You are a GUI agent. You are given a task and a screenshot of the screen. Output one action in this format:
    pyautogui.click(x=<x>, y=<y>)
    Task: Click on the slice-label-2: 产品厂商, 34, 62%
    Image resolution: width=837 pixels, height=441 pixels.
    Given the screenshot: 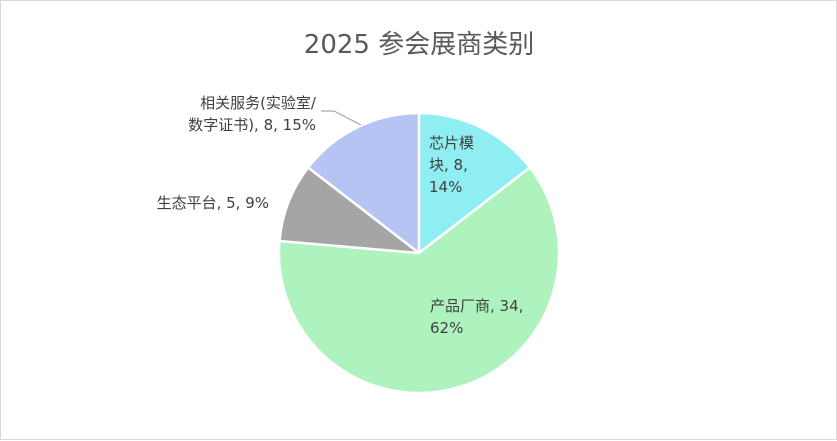 What is the action you would take?
    pyautogui.click(x=476, y=317)
    